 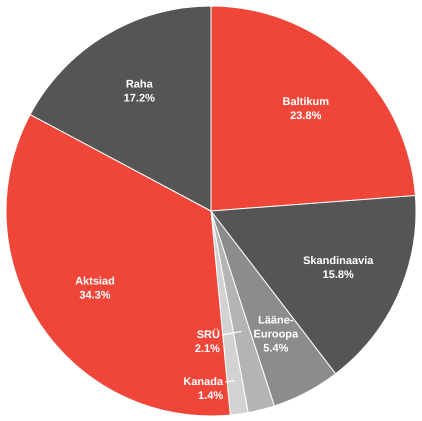 I want to click on slice-label: Baltikum, so click(x=306, y=102).